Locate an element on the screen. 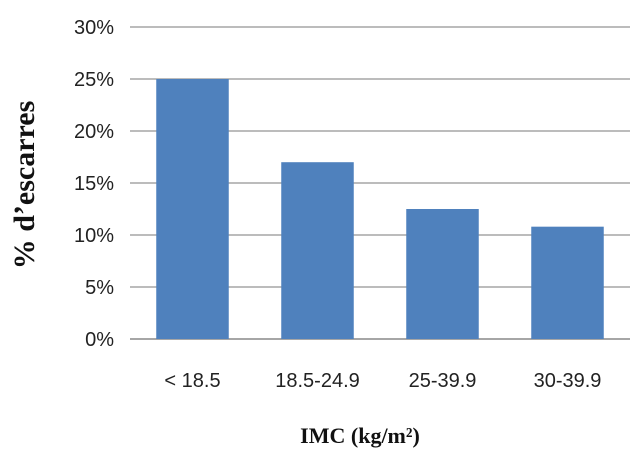  y-tick-label: 10% is located at coordinates (94, 236).